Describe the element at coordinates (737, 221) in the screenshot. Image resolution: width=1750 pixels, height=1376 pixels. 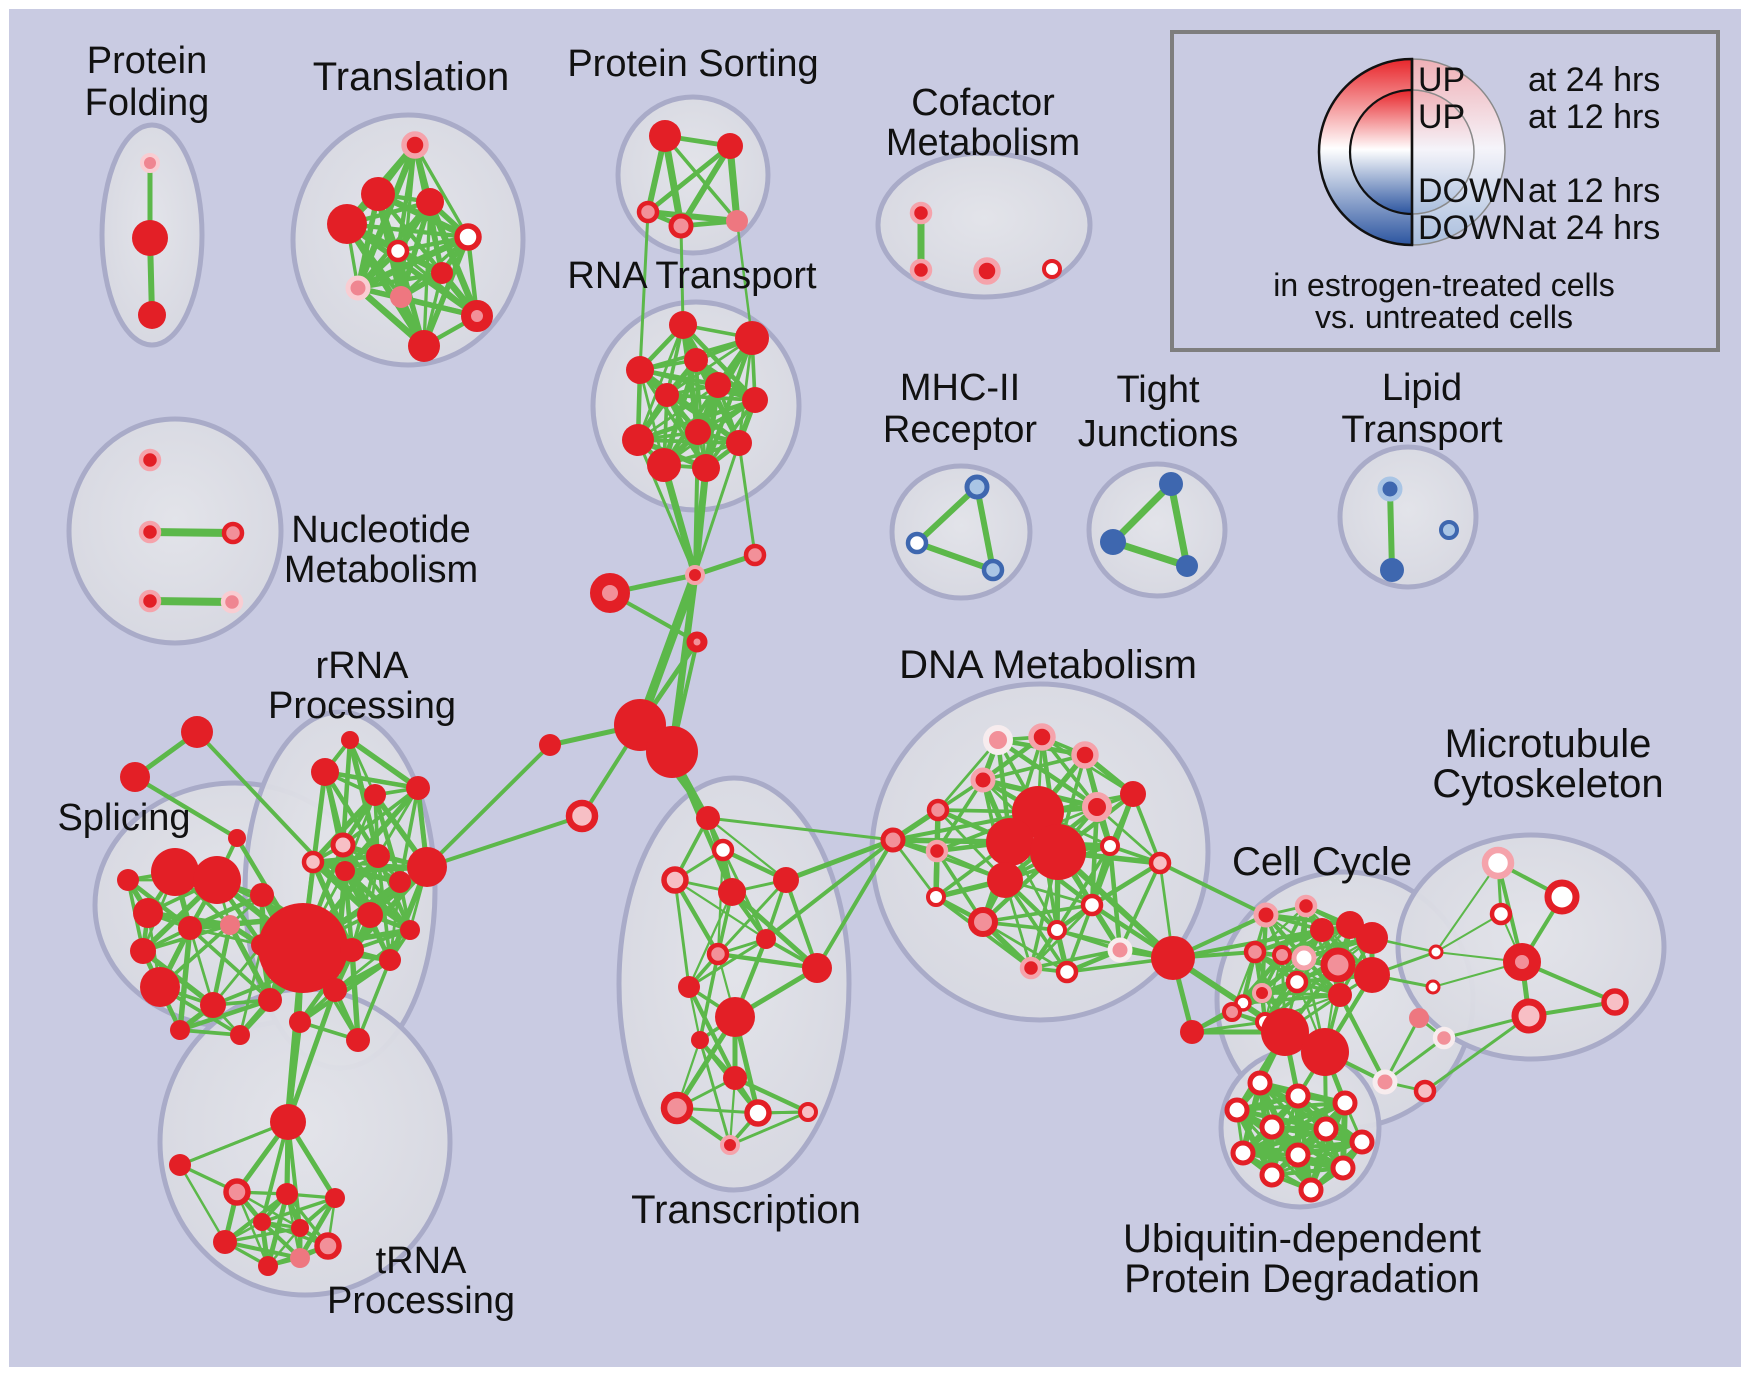
I see `pink-node` at that location.